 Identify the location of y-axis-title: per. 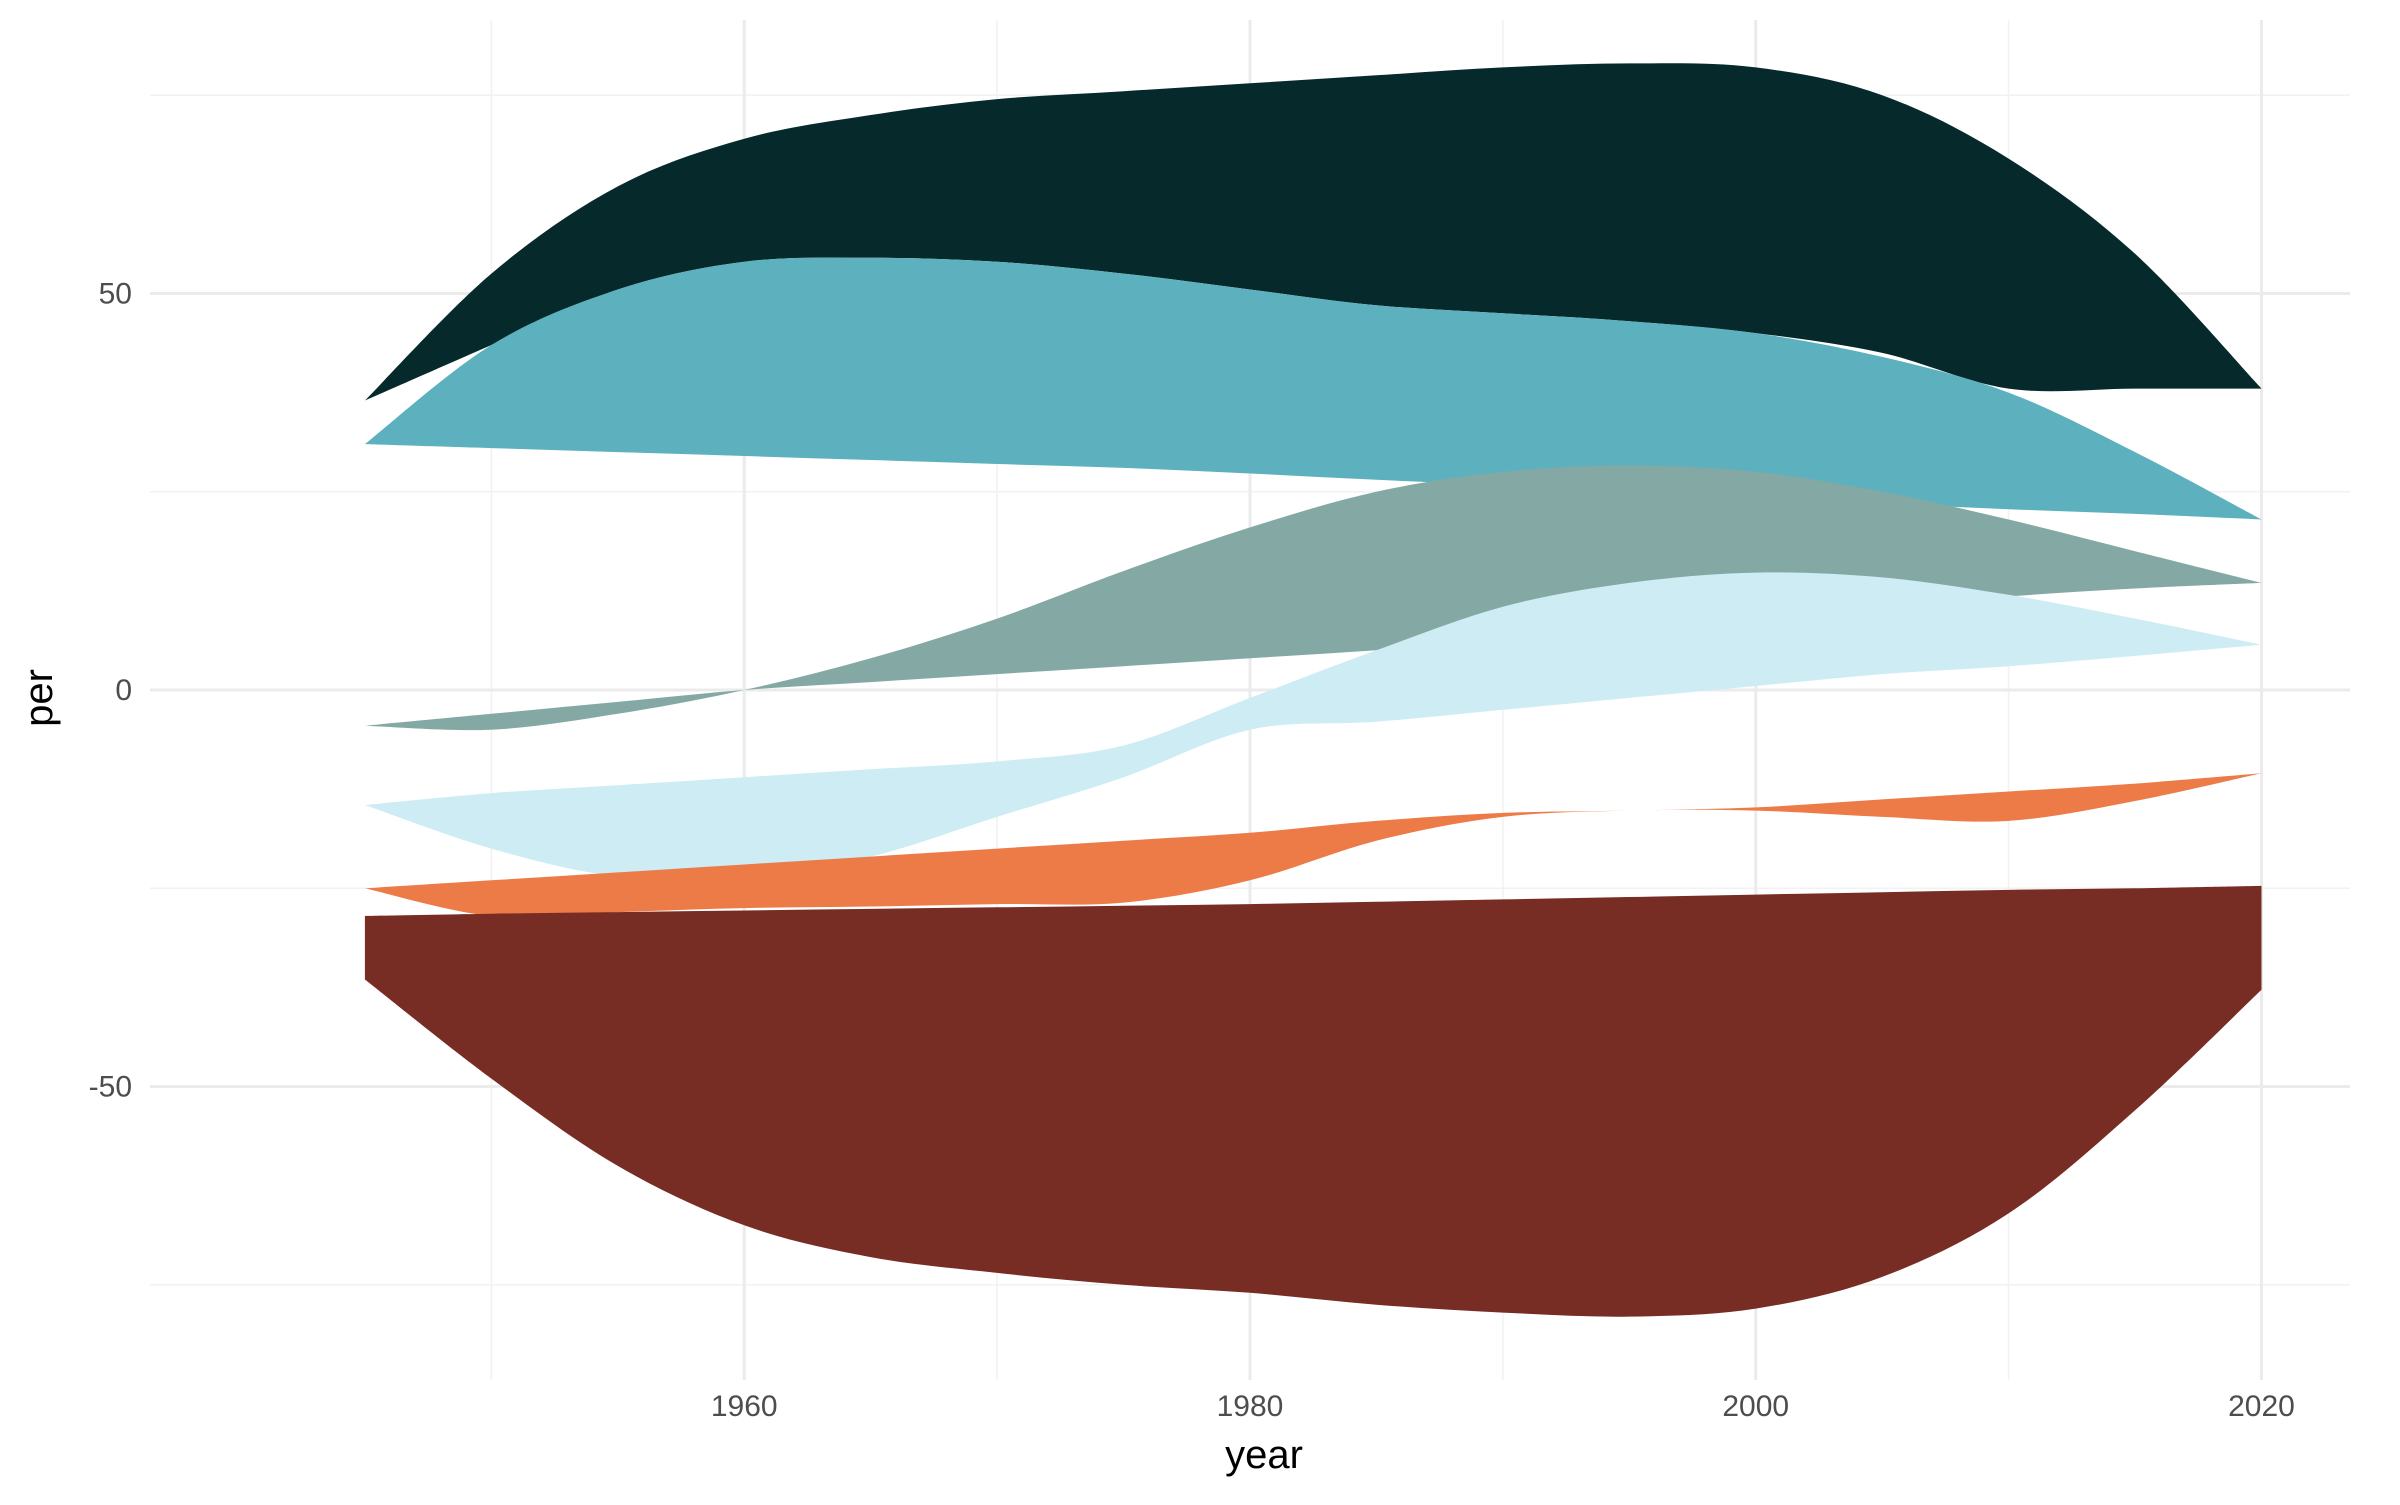
(39, 698).